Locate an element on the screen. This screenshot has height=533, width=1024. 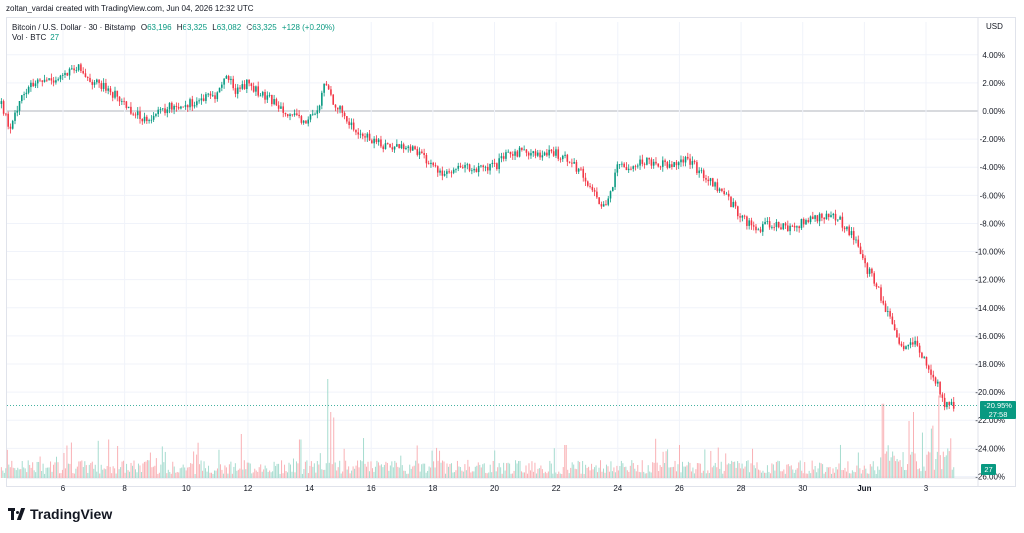
currency-label: USD is located at coordinates (994, 26).